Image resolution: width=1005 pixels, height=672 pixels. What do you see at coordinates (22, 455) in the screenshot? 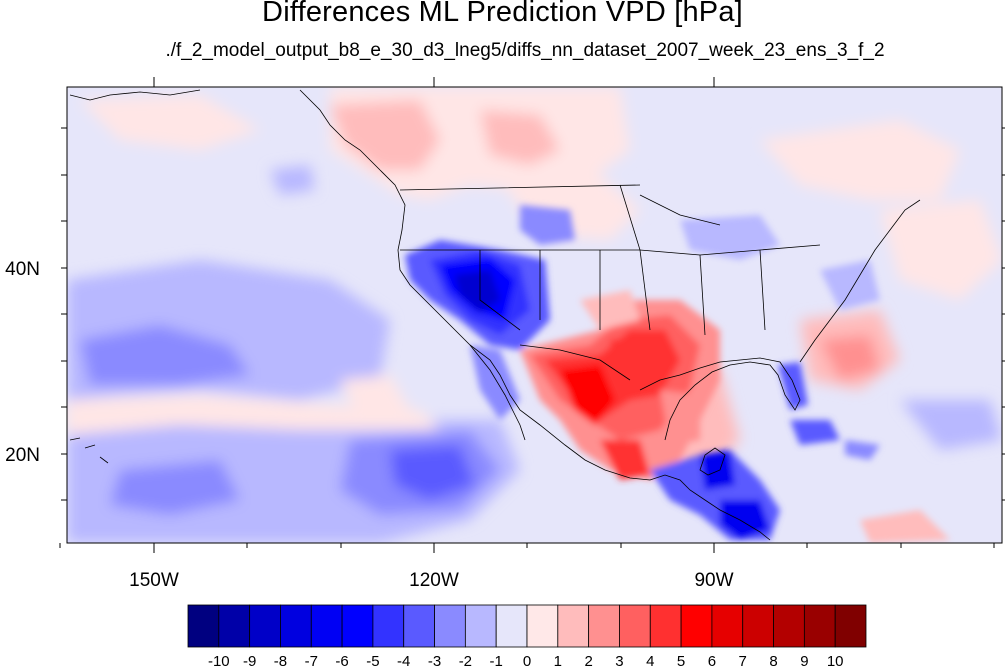
I see `y-tick-label-20n: 20N` at bounding box center [22, 455].